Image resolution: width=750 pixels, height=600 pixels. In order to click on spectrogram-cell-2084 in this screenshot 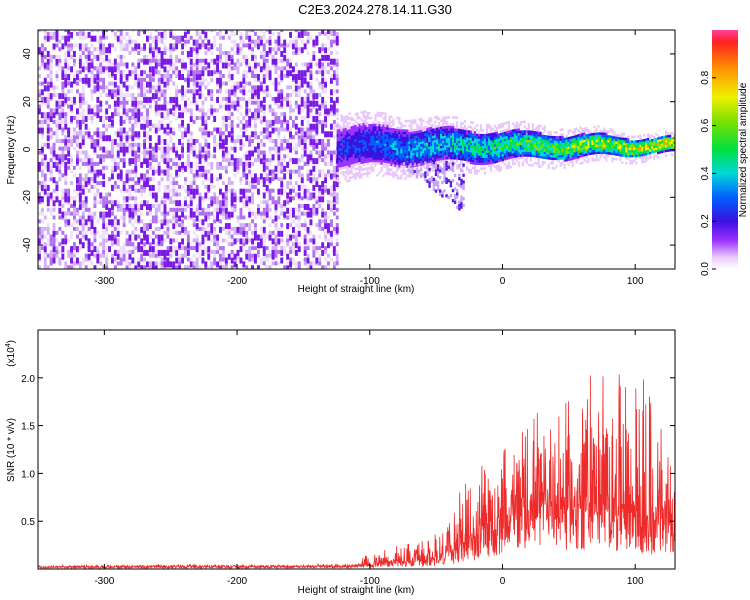, I will do `click(212, 180)`.